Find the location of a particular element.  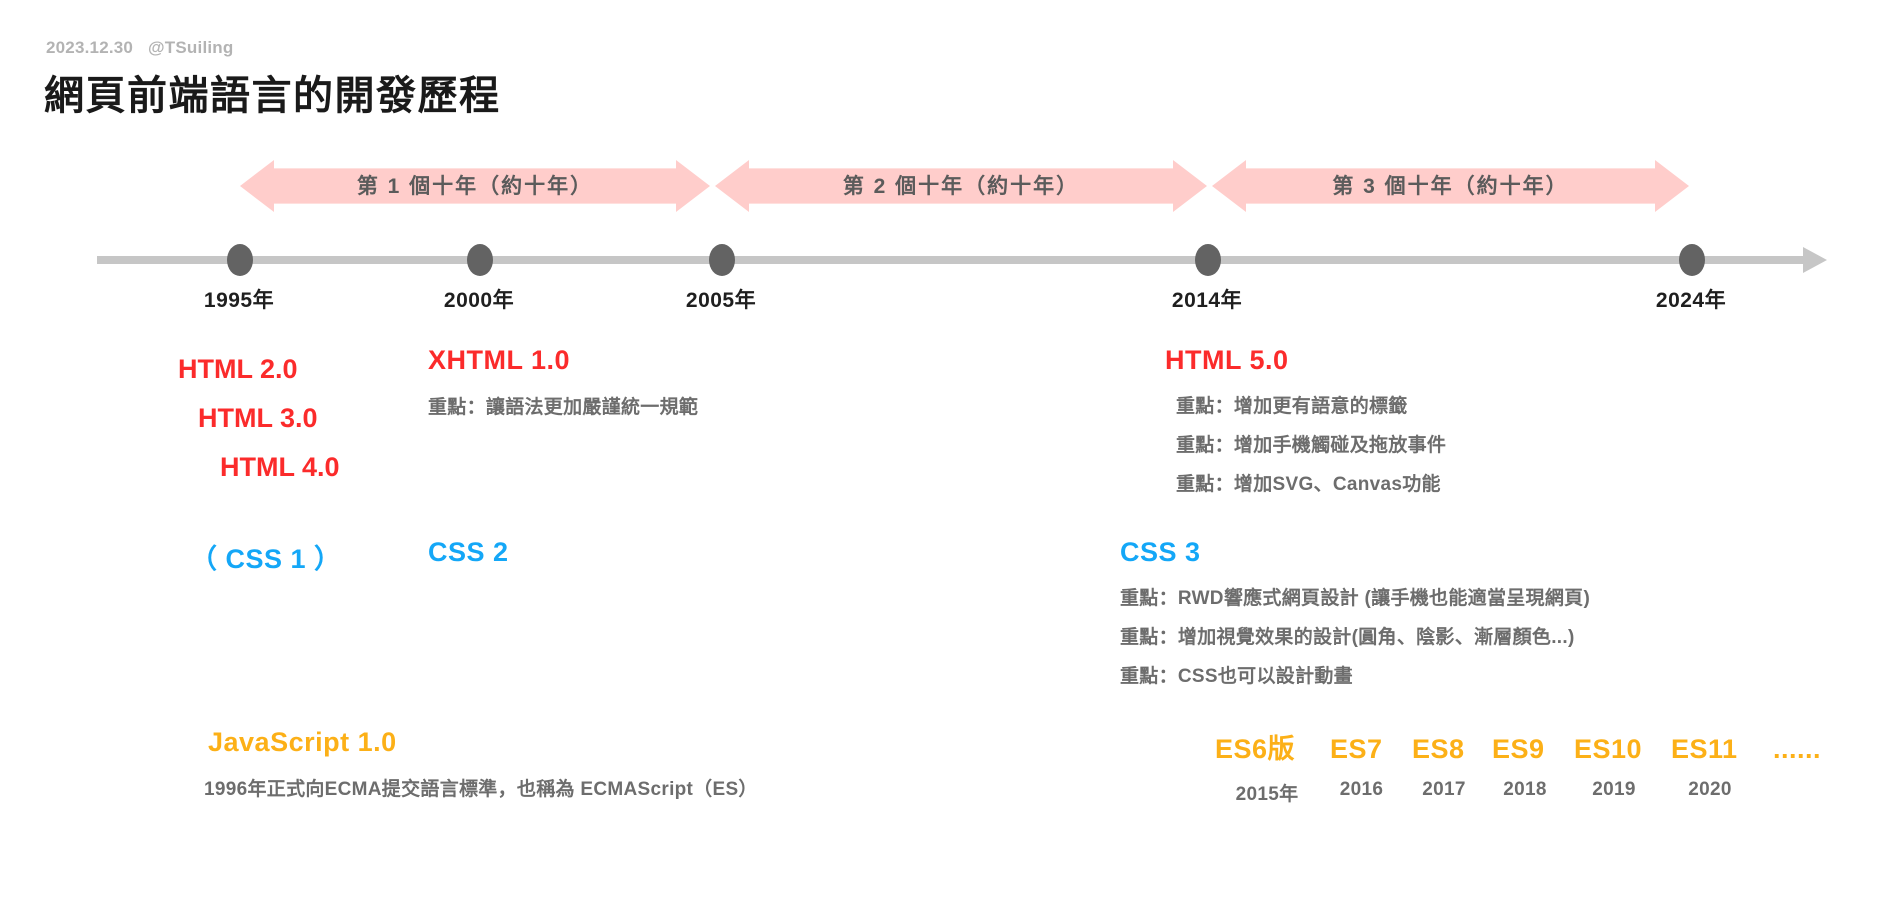

ecmascript-year-2018: 2018 is located at coordinates (1525, 789).